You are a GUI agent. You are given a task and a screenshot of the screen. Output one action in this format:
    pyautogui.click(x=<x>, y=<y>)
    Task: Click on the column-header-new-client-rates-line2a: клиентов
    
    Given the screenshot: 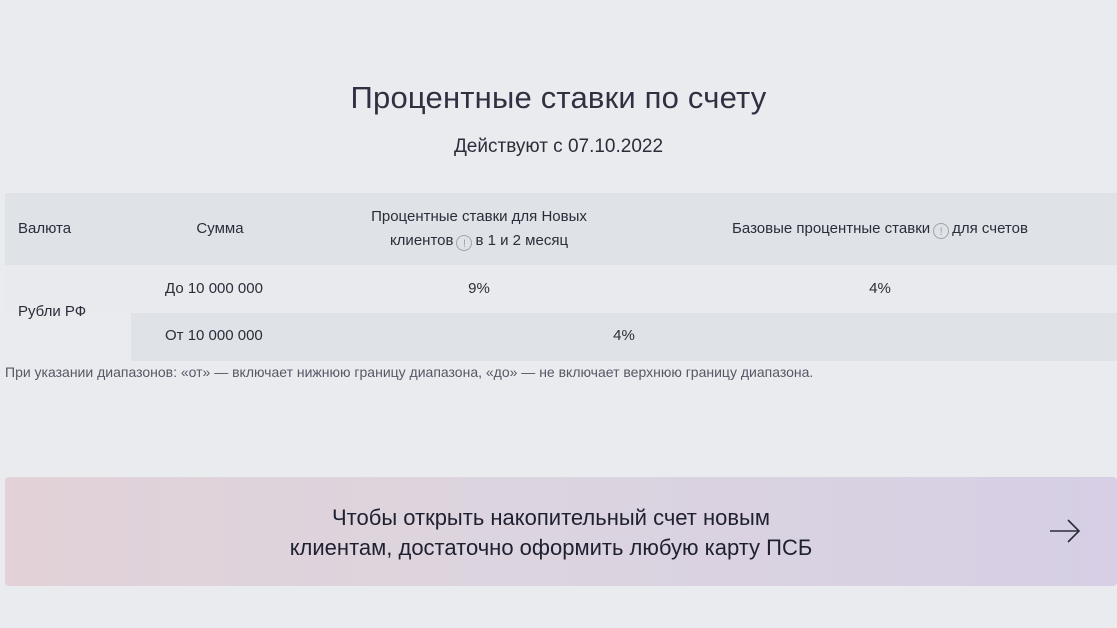 What is the action you would take?
    pyautogui.click(x=421, y=240)
    